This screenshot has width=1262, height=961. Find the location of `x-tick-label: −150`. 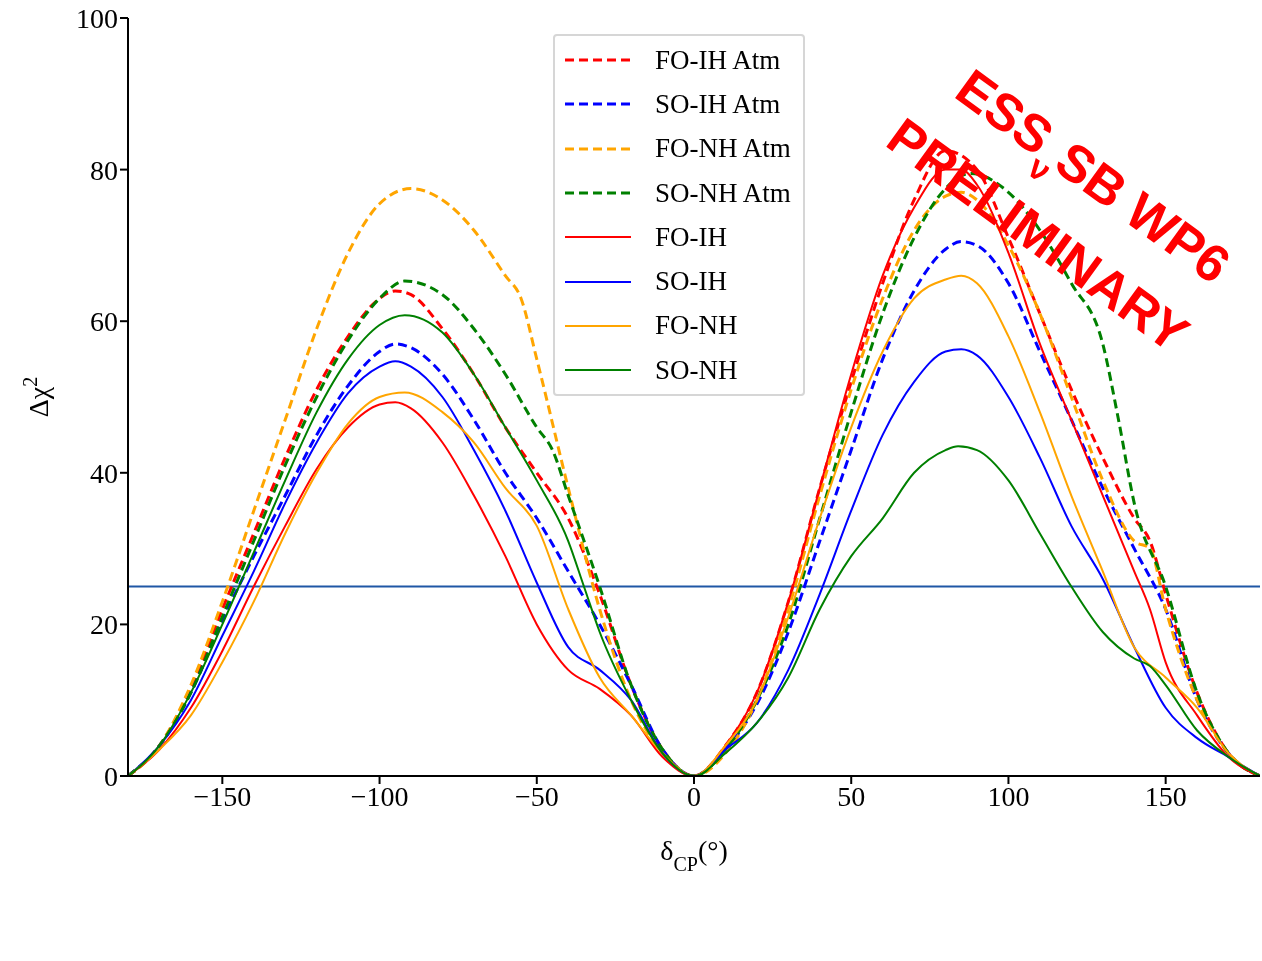

x-tick-label: −150 is located at coordinates (222, 796).